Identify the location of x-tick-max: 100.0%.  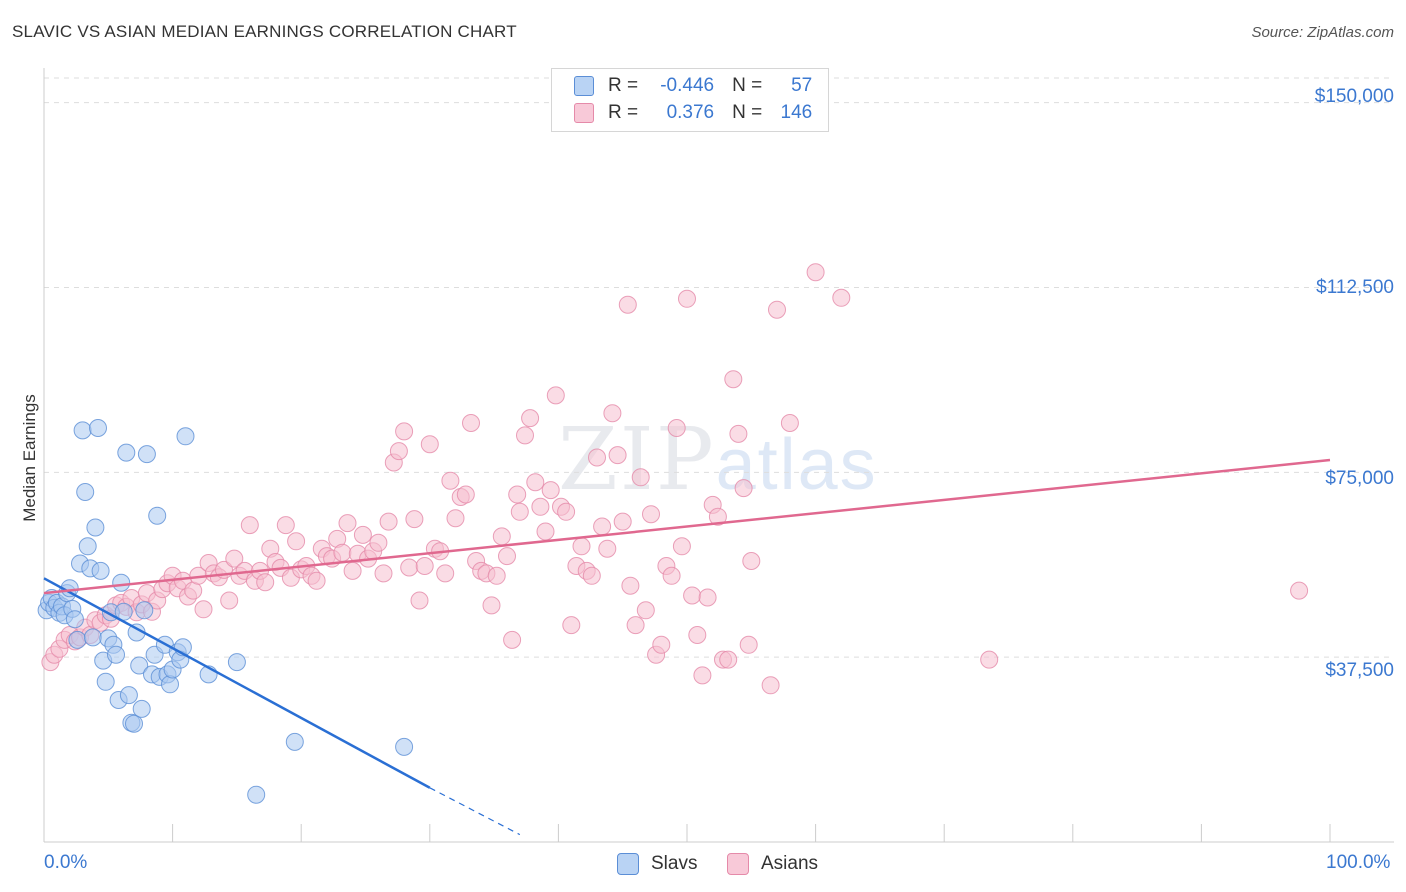
(1358, 862).